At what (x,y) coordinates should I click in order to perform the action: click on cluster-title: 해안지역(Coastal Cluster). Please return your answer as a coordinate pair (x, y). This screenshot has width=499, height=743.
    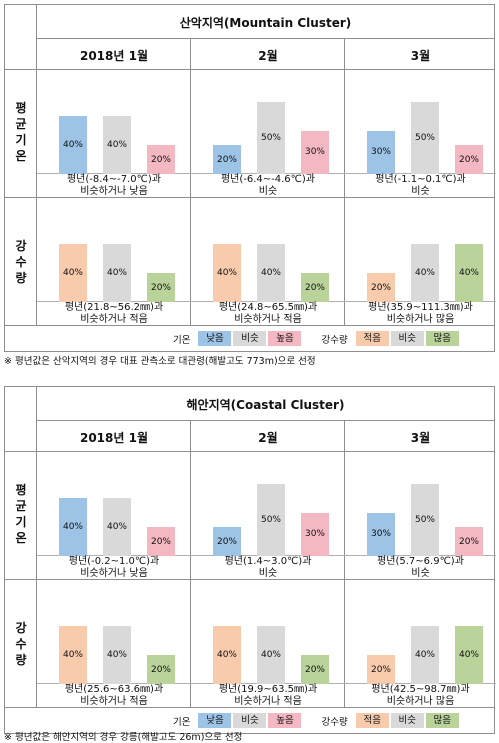
    Looking at the image, I should click on (265, 405).